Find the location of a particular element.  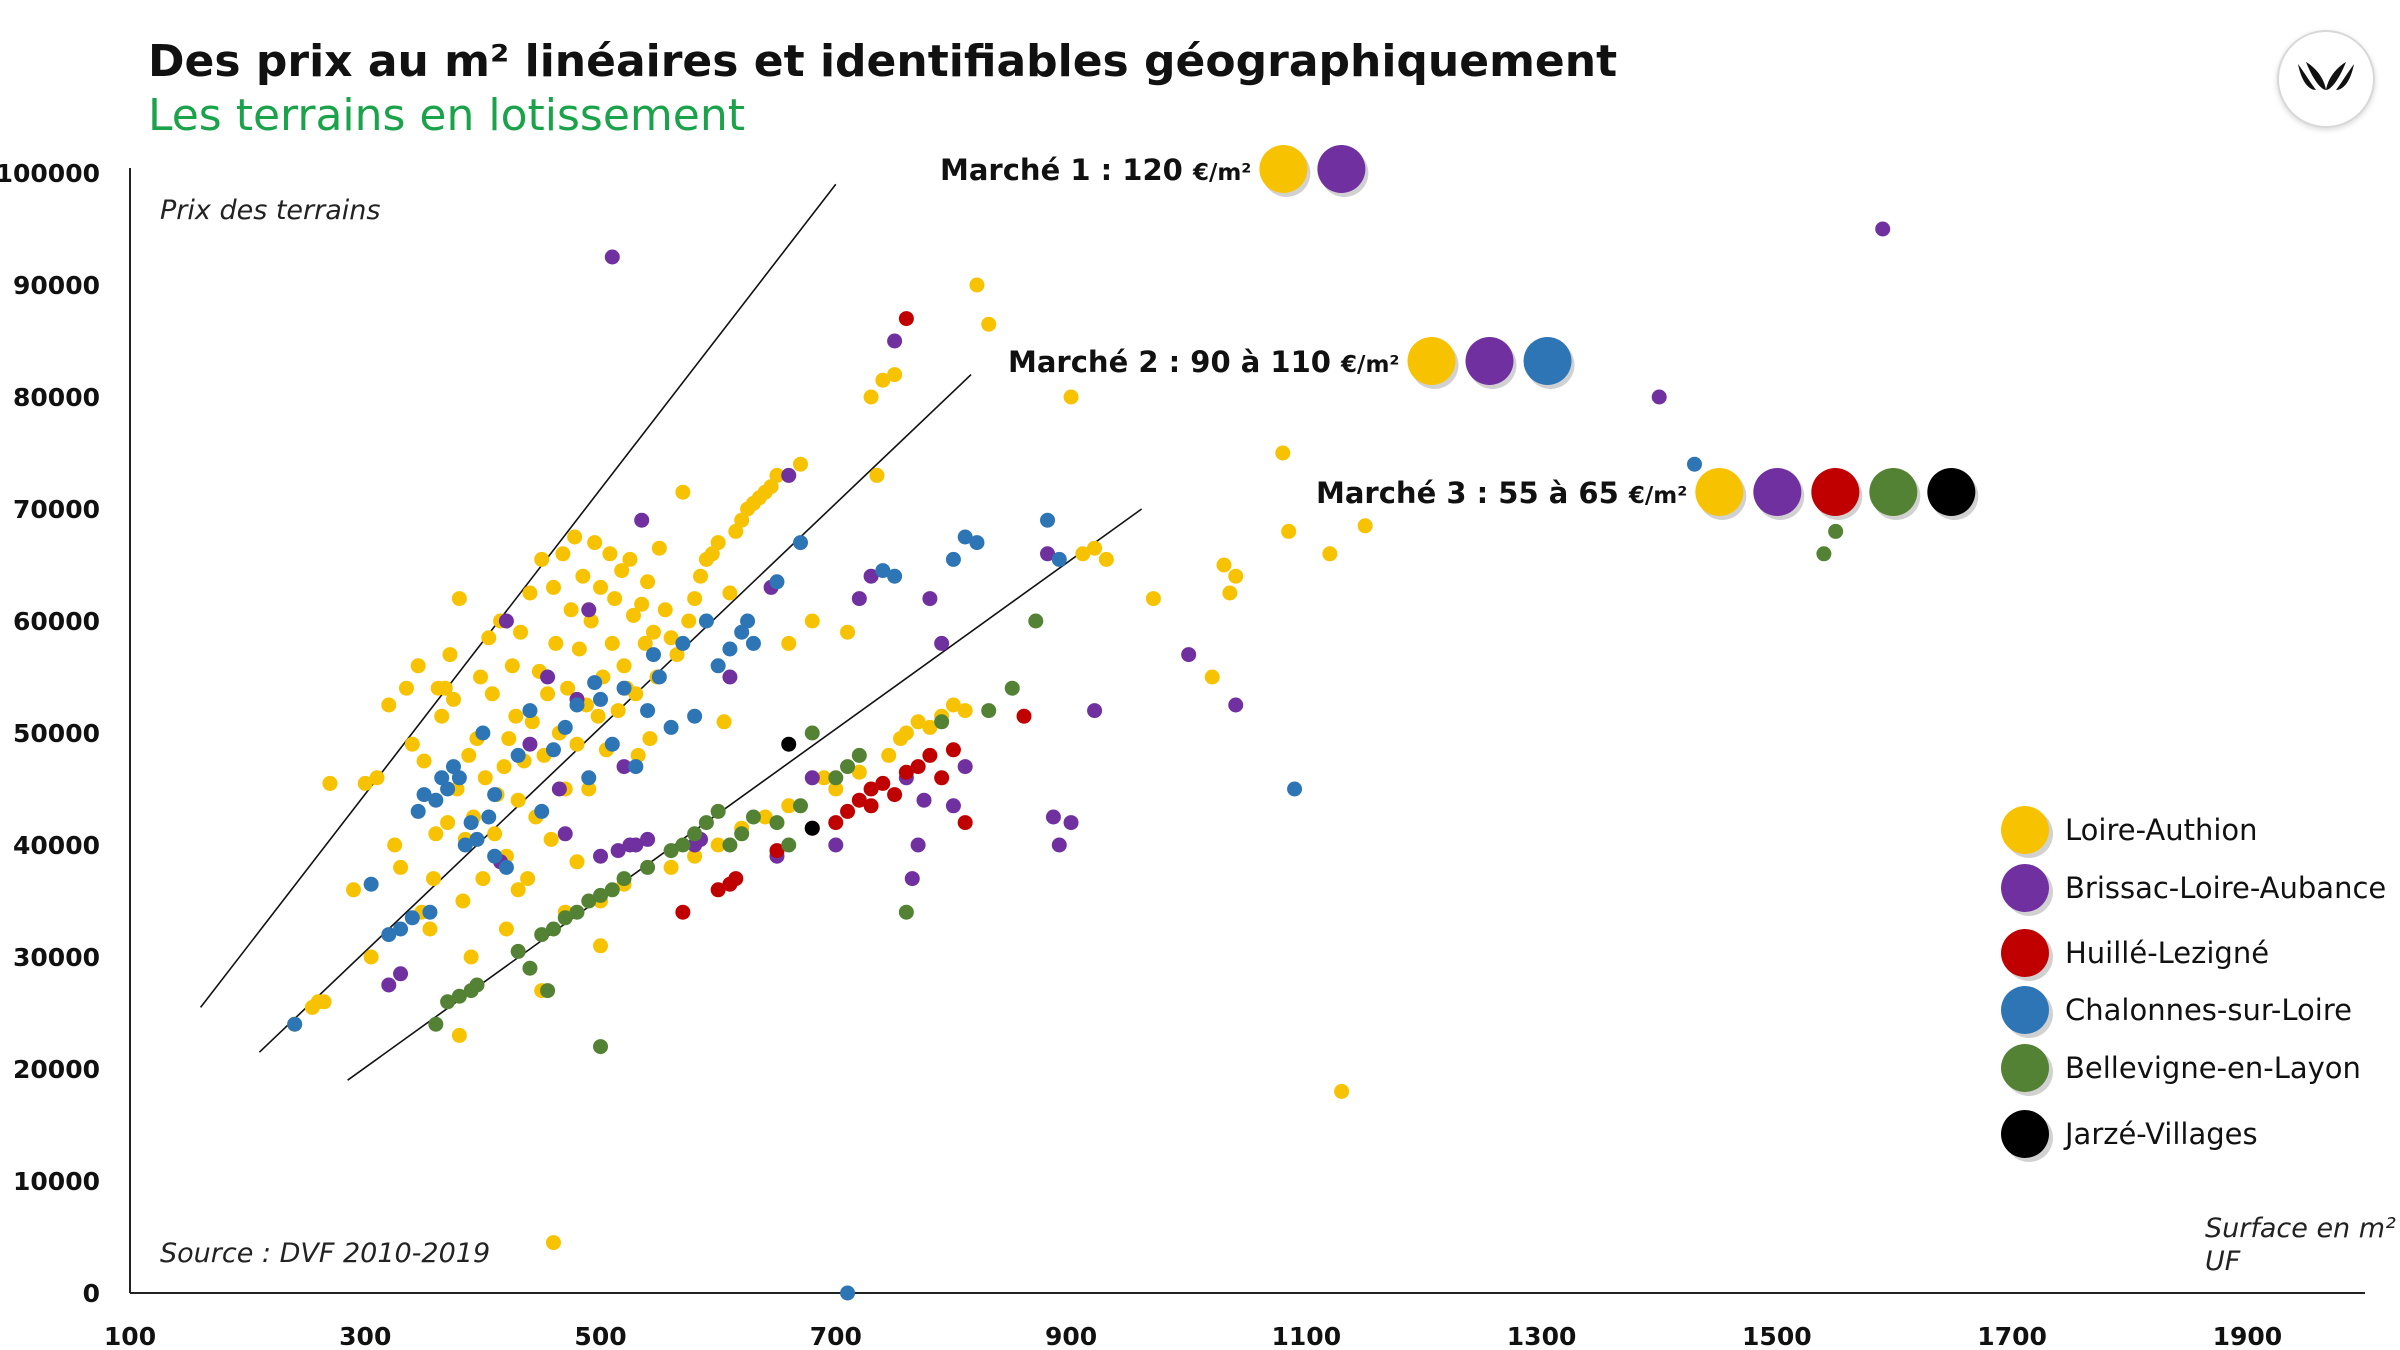

y-tick-label: 90000 is located at coordinates (56, 285).